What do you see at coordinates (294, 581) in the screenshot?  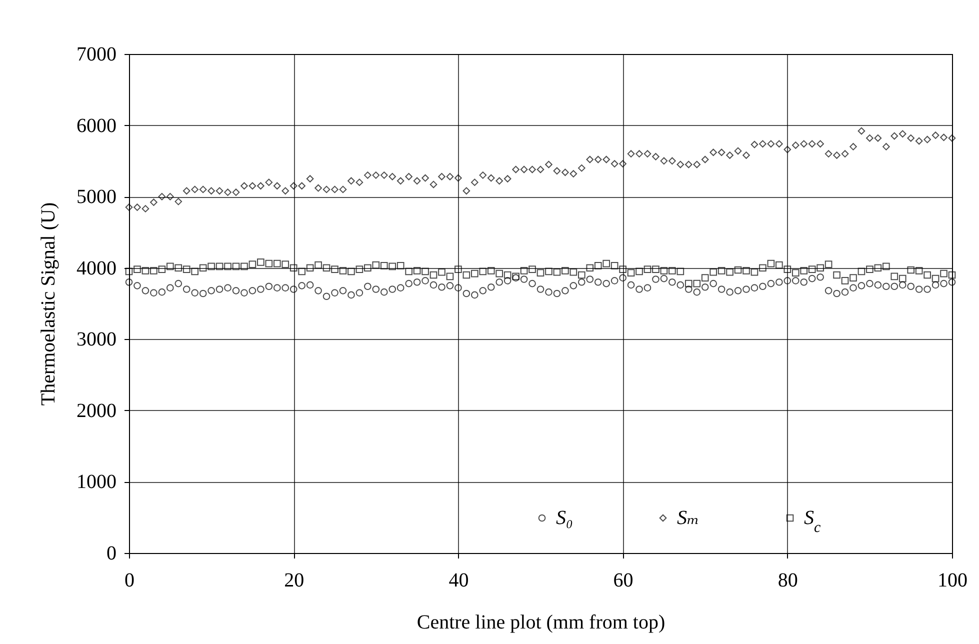 I see `x-tick-label: 20` at bounding box center [294, 581].